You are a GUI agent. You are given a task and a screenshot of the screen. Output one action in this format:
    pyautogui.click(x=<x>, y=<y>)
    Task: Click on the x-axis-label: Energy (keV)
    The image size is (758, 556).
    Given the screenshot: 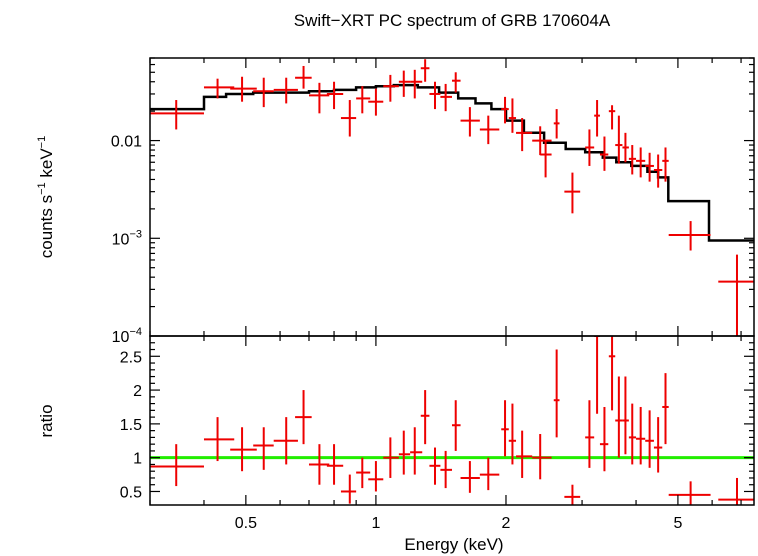 What is the action you would take?
    pyautogui.click(x=453, y=544)
    